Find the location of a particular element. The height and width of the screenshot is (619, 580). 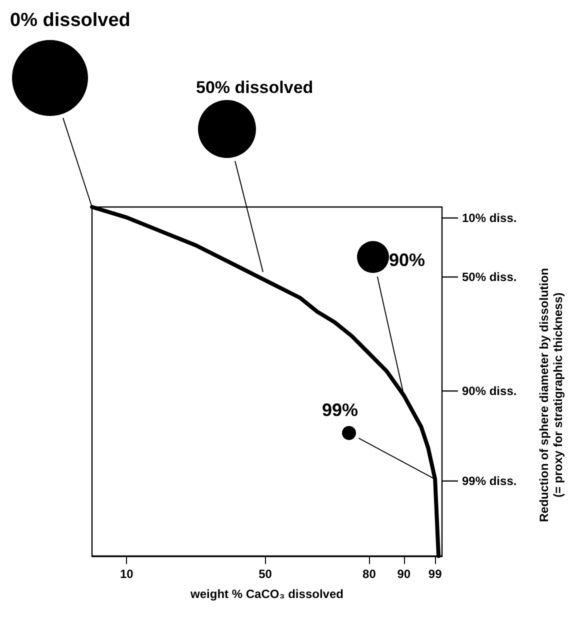

x-axis-title: weight % CaCO₃ dissolved is located at coordinates (267, 594).